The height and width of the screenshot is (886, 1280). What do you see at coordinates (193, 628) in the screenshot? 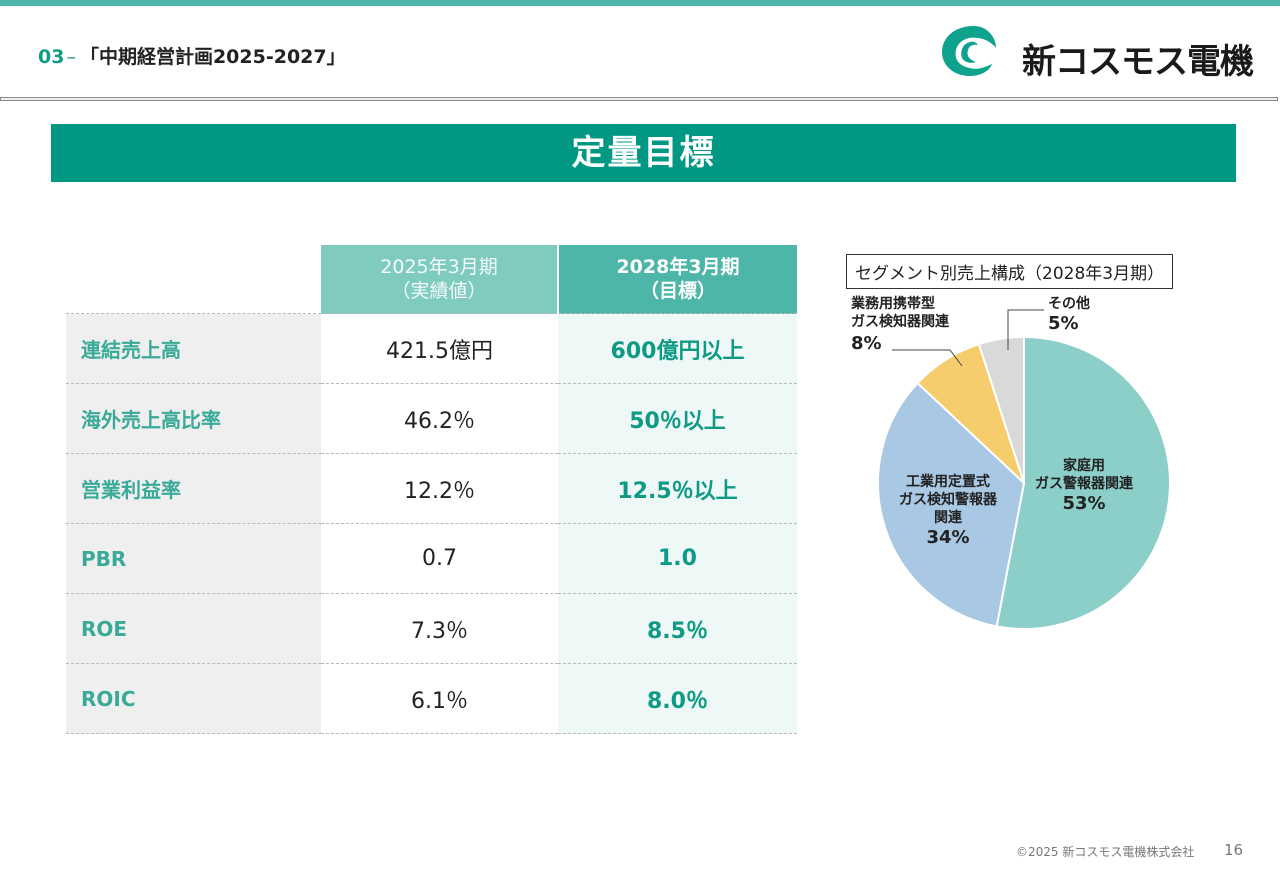
I see `row-label: ROE` at bounding box center [193, 628].